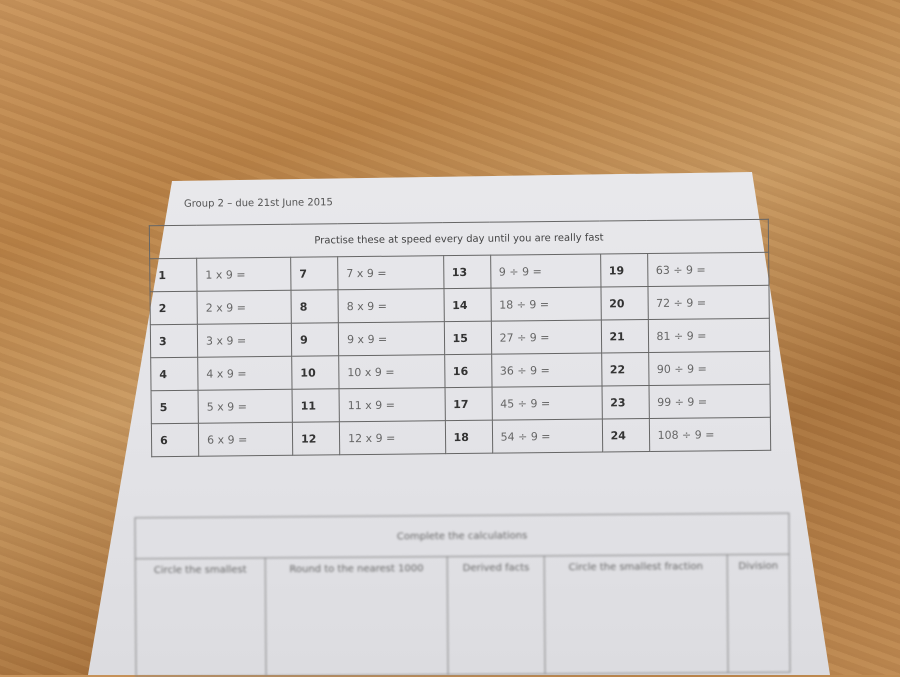  What do you see at coordinates (546, 370) in the screenshot?
I see `question-expression: 36 ÷ 9 =` at bounding box center [546, 370].